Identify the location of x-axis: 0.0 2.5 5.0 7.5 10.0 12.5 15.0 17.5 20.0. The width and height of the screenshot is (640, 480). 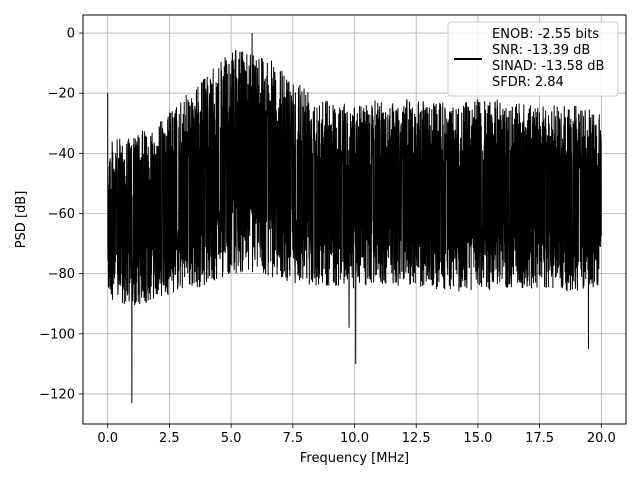
(356, 435).